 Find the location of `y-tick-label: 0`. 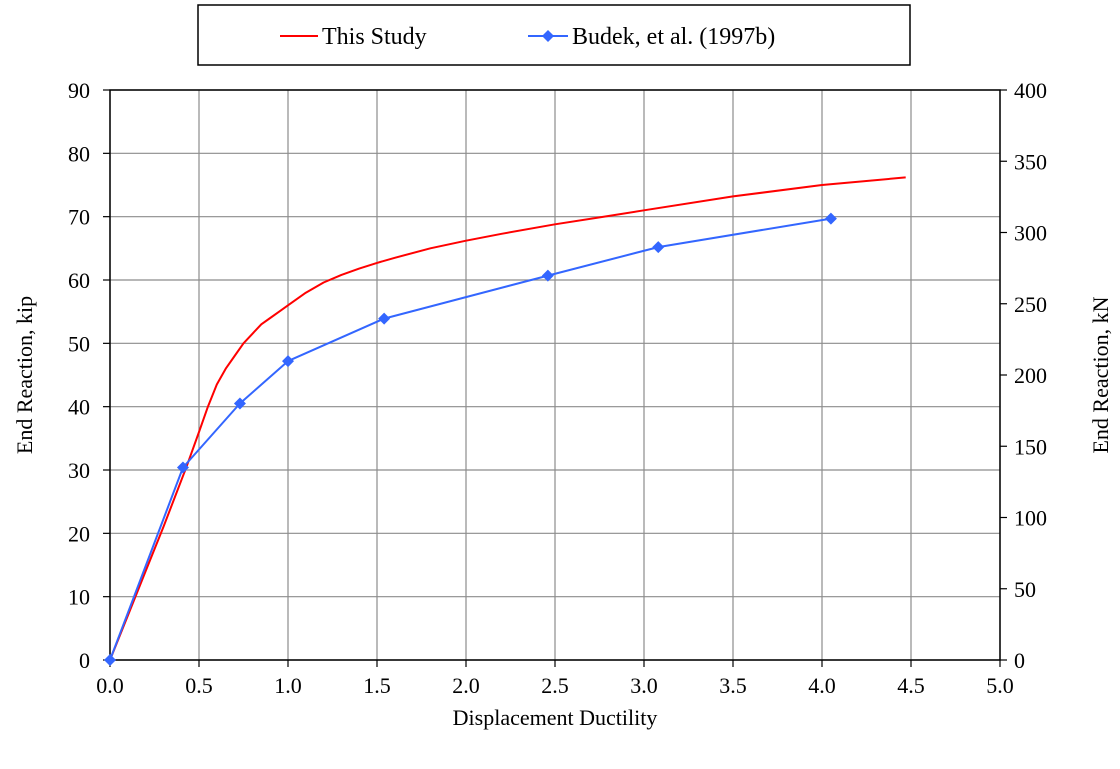

y-tick-label: 0 is located at coordinates (84, 660).